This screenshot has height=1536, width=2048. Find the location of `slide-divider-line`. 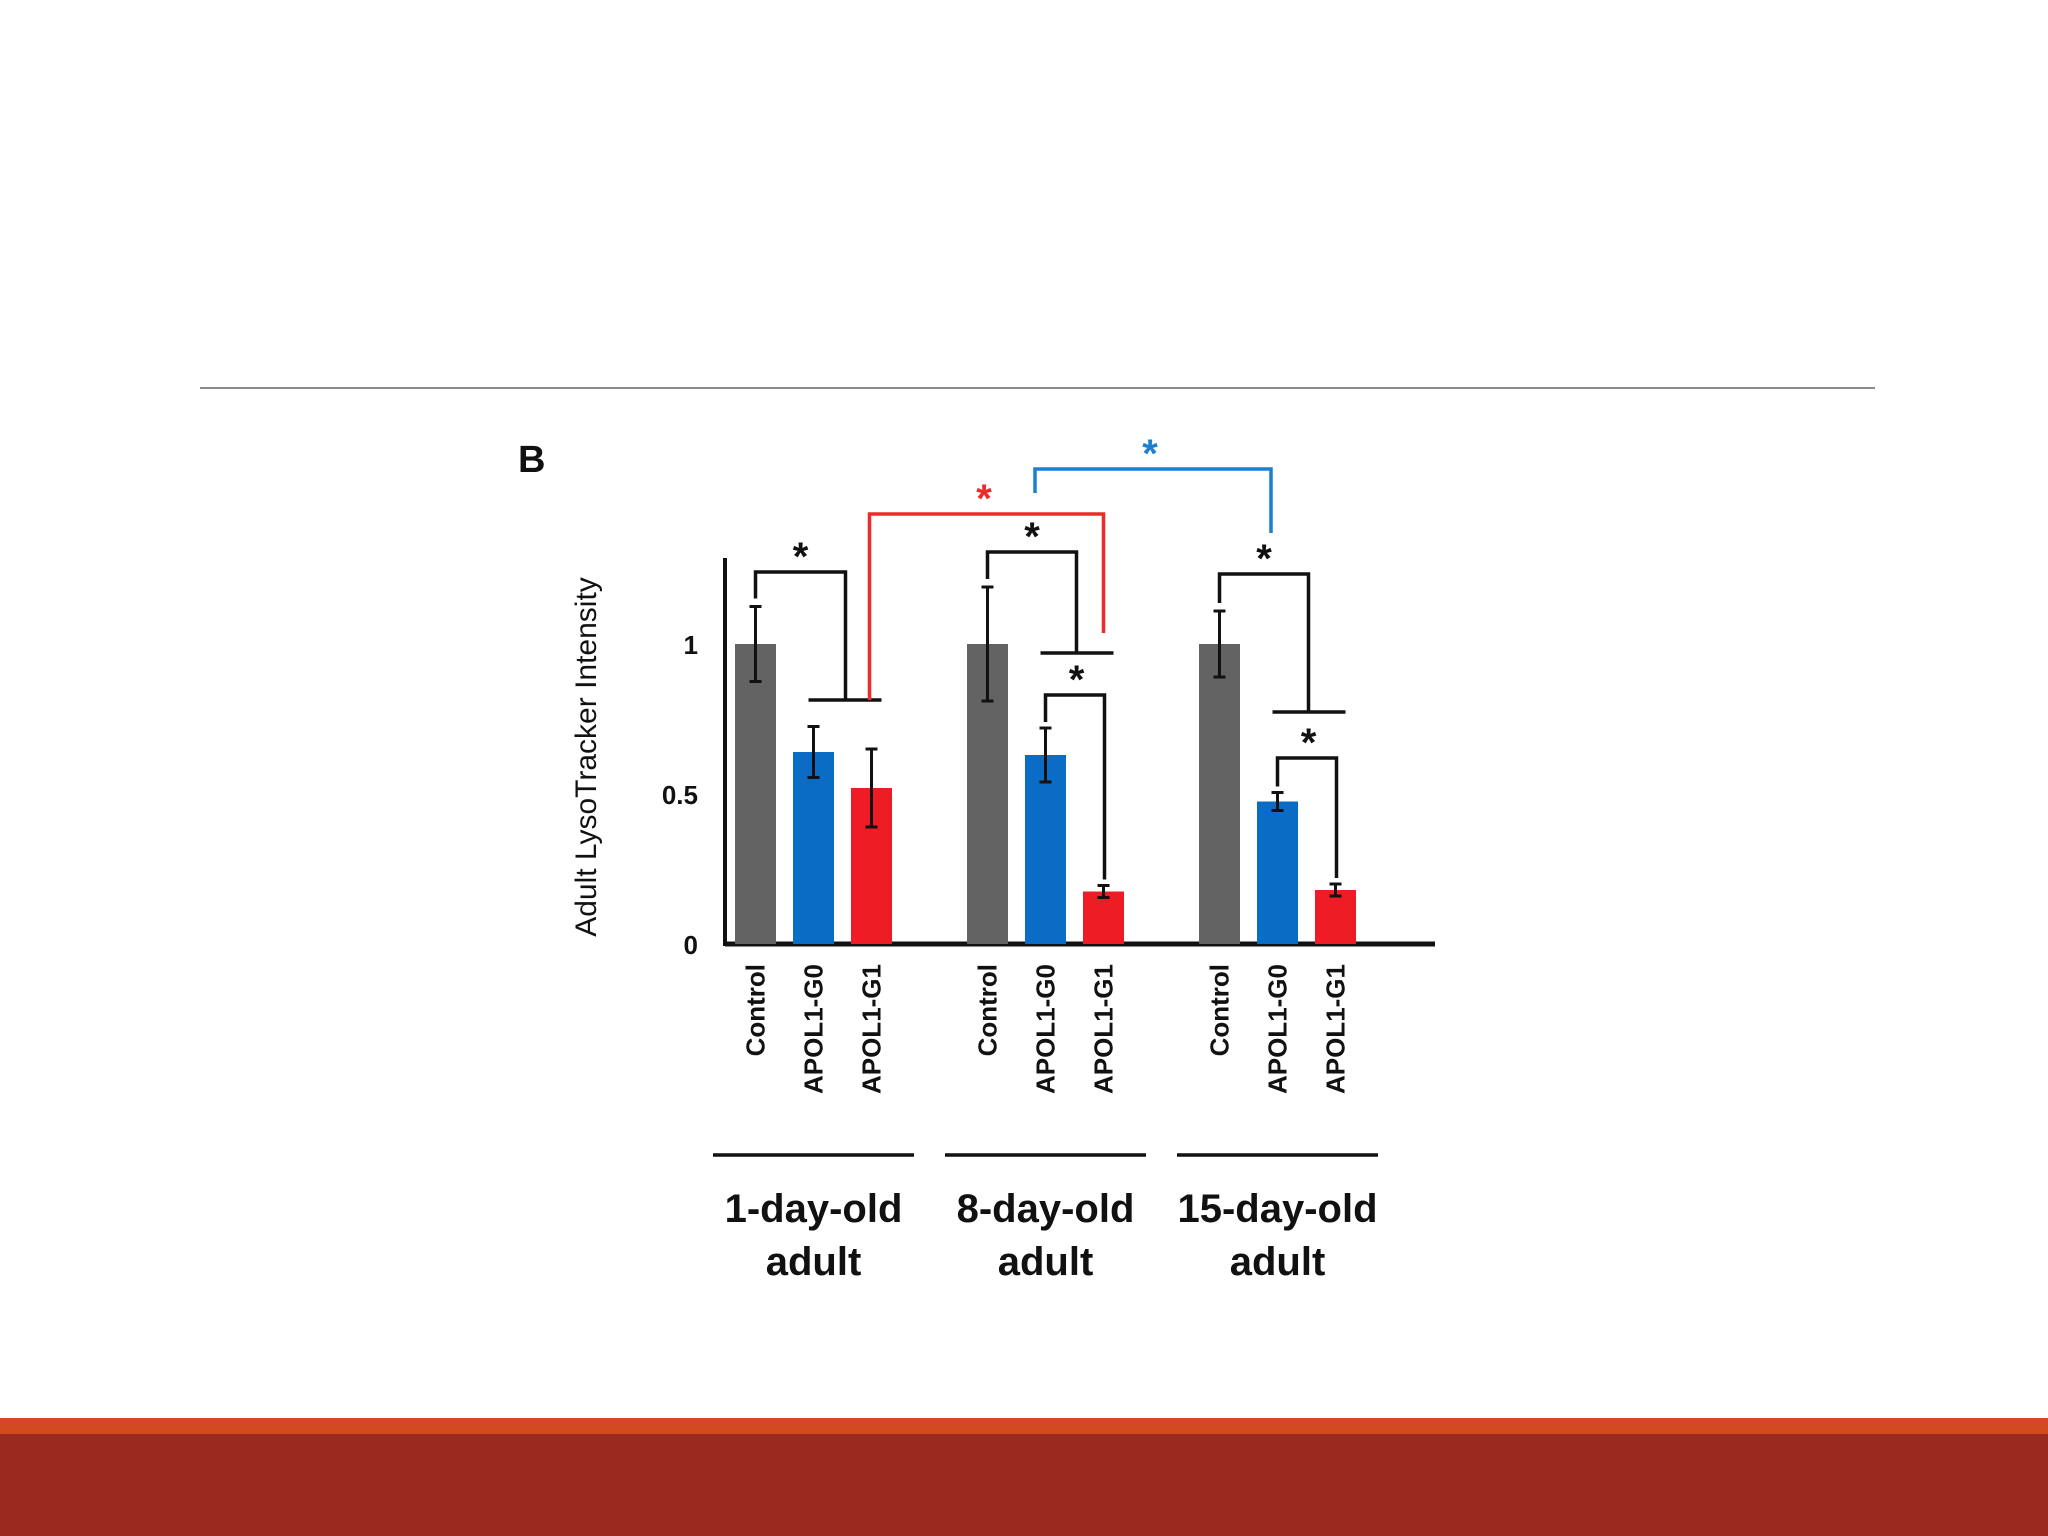

slide-divider-line is located at coordinates (1037, 388).